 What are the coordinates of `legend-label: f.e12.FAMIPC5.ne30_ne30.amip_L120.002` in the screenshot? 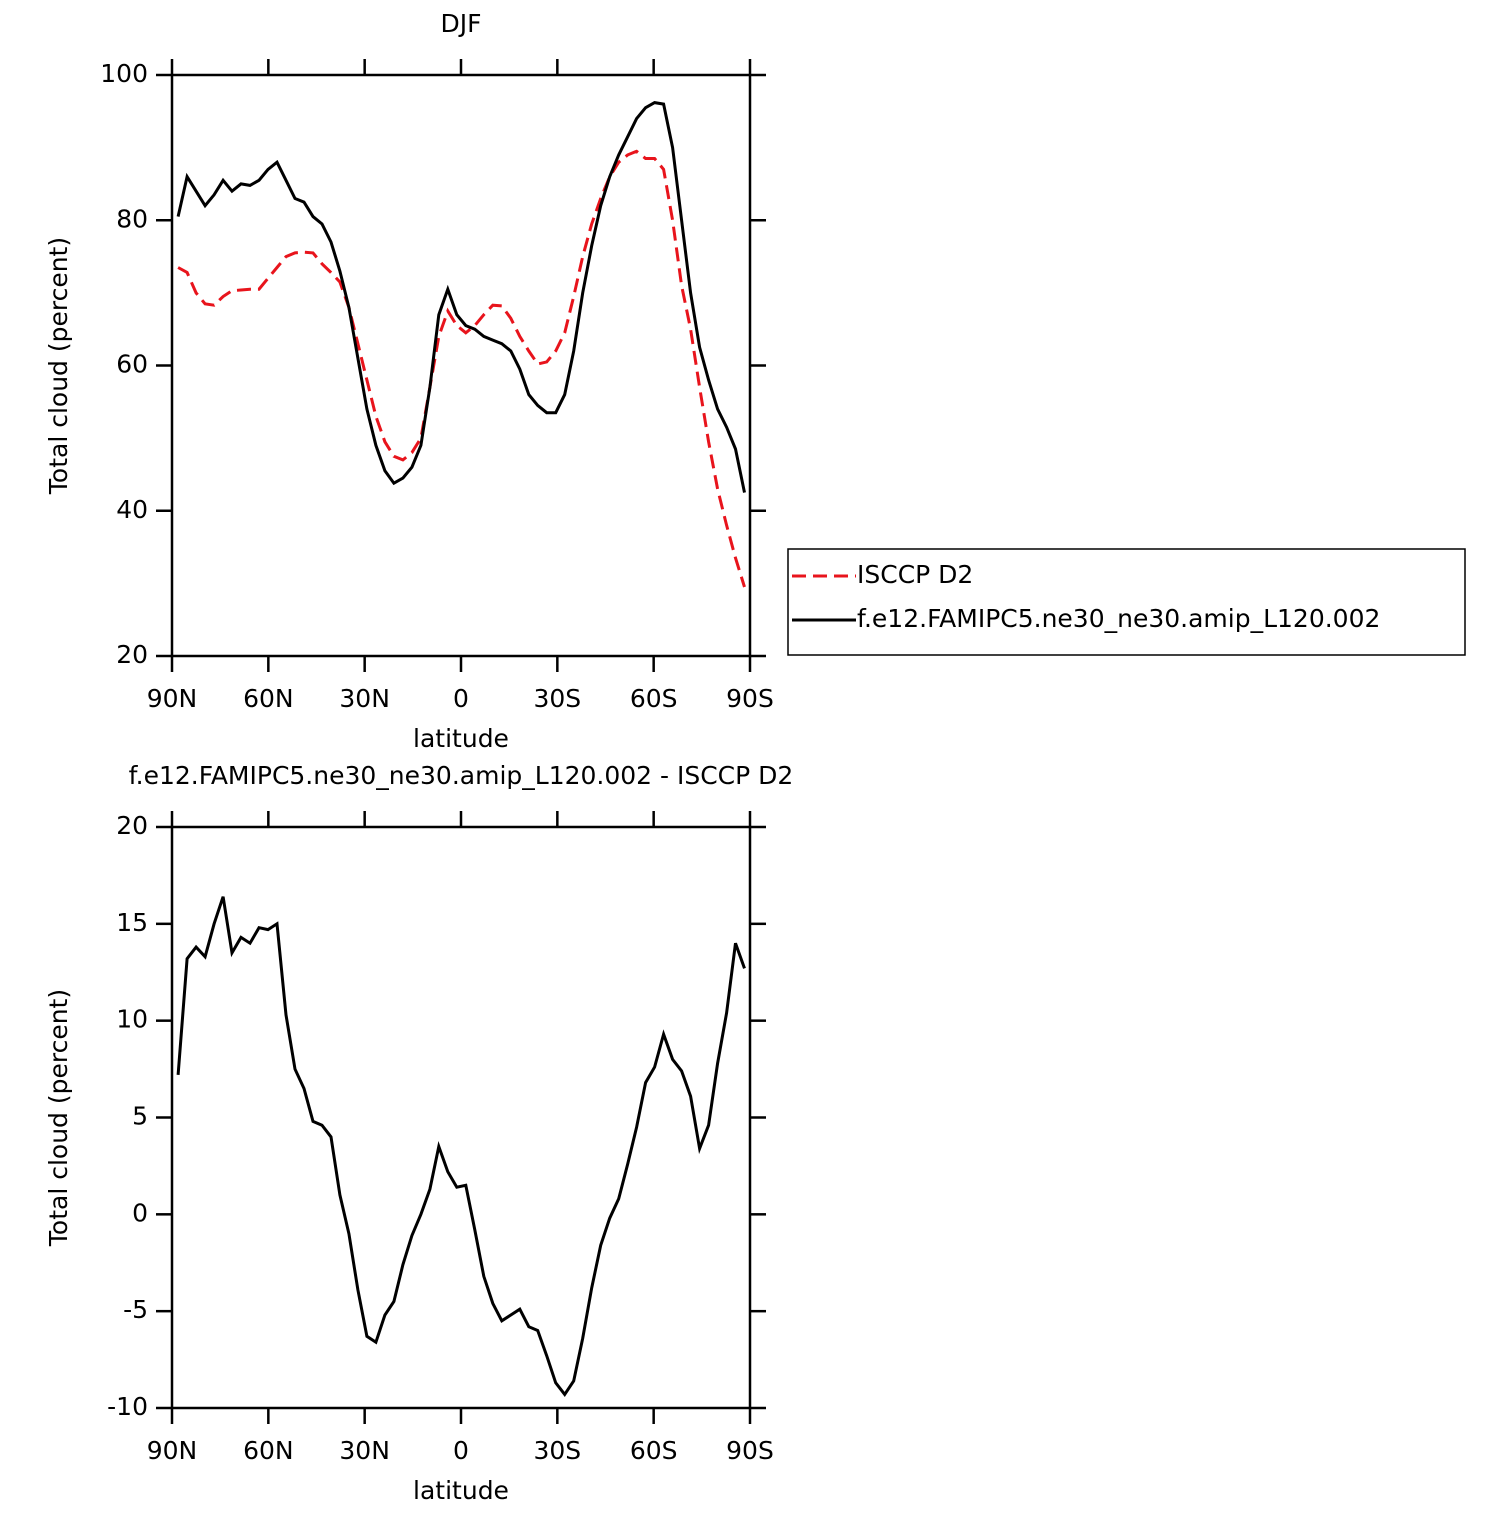 It's located at (1118, 618).